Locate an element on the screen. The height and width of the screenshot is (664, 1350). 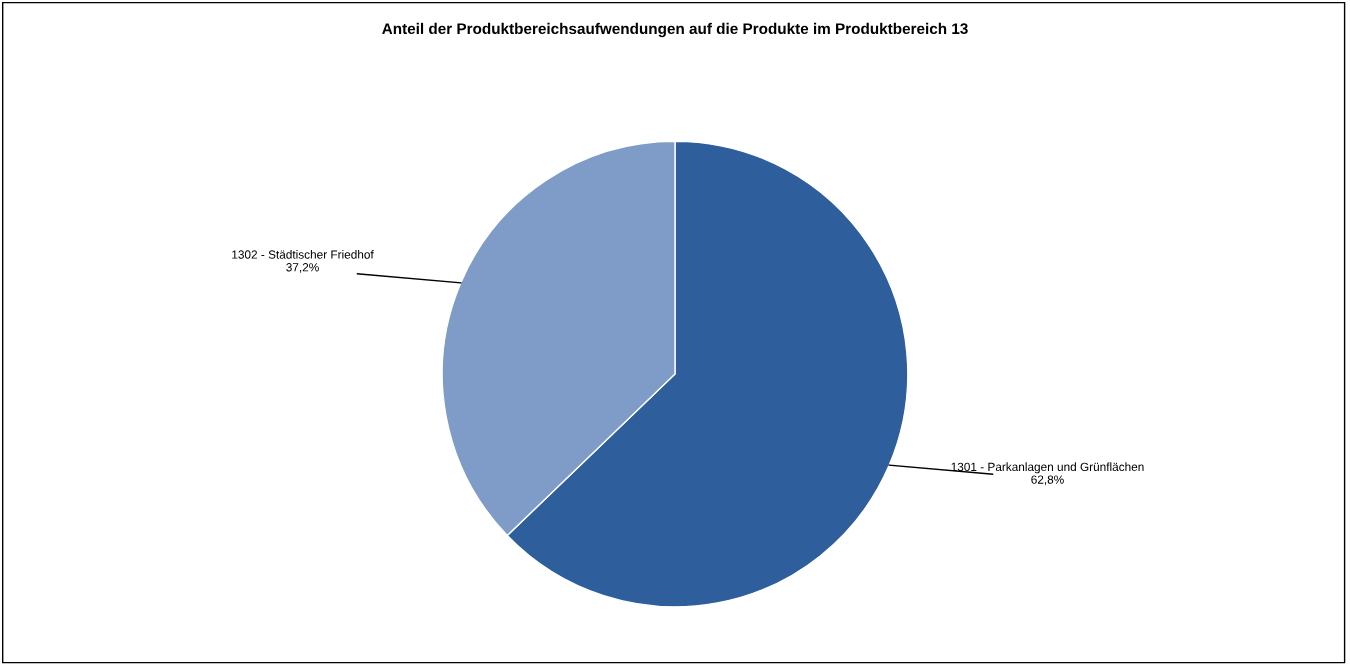
slice-label: 1301 - Parkanlagen und Grünflächen is located at coordinates (1047, 468).